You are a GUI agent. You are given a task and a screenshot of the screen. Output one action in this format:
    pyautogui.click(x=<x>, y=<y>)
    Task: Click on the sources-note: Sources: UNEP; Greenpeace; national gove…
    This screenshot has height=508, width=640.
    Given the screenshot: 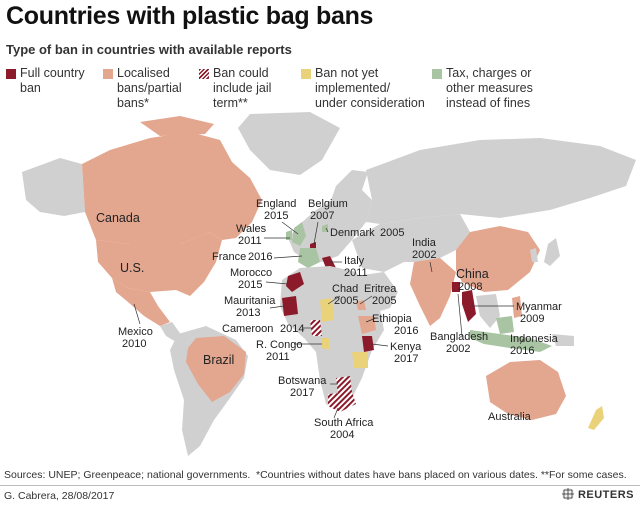 What is the action you would take?
    pyautogui.click(x=127, y=475)
    